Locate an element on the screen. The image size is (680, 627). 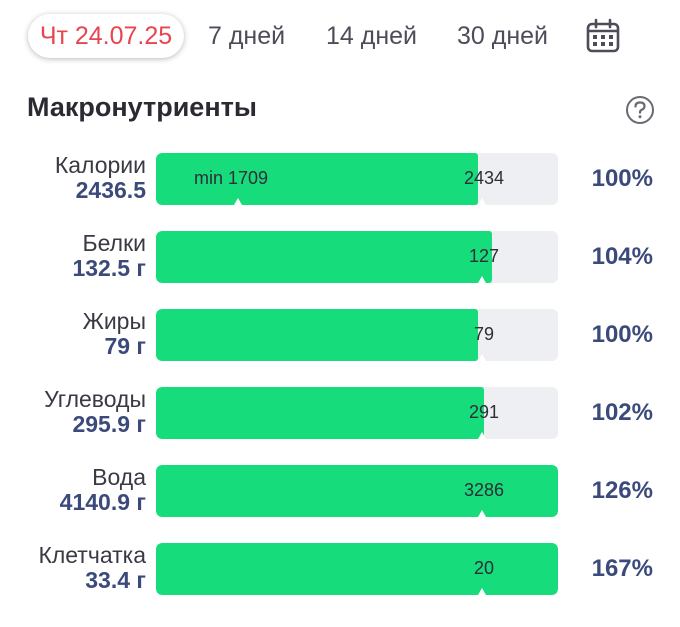
macro-row: Белки 132.5 г 127 104% is located at coordinates (340, 261).